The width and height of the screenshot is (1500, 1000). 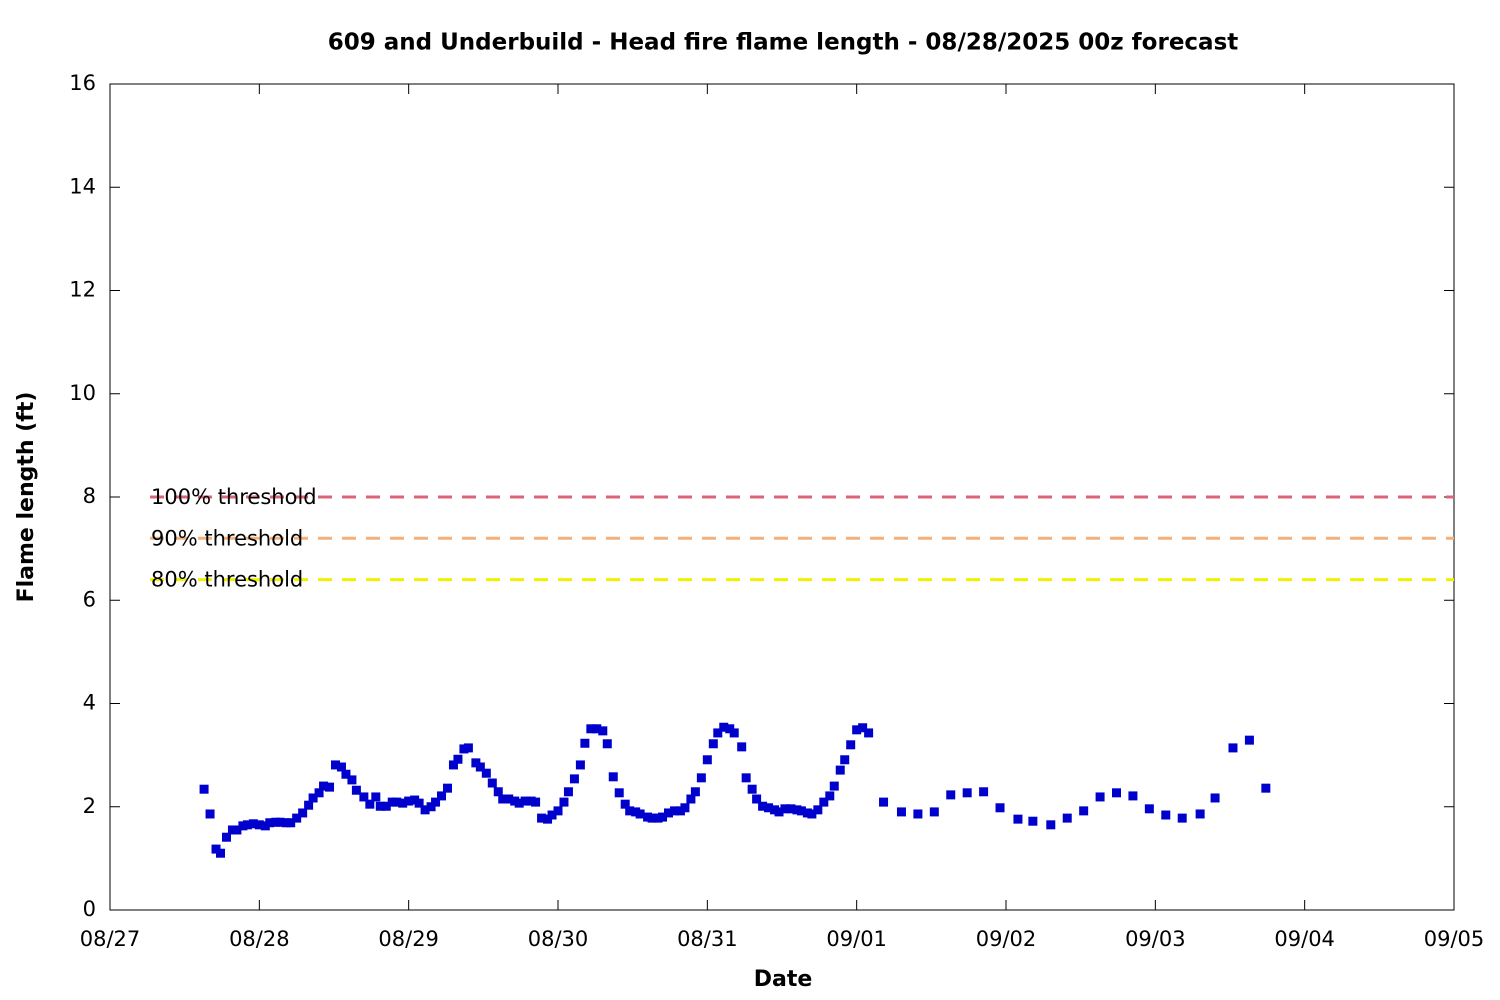 I want to click on y-tick-label: 10, so click(x=82, y=393).